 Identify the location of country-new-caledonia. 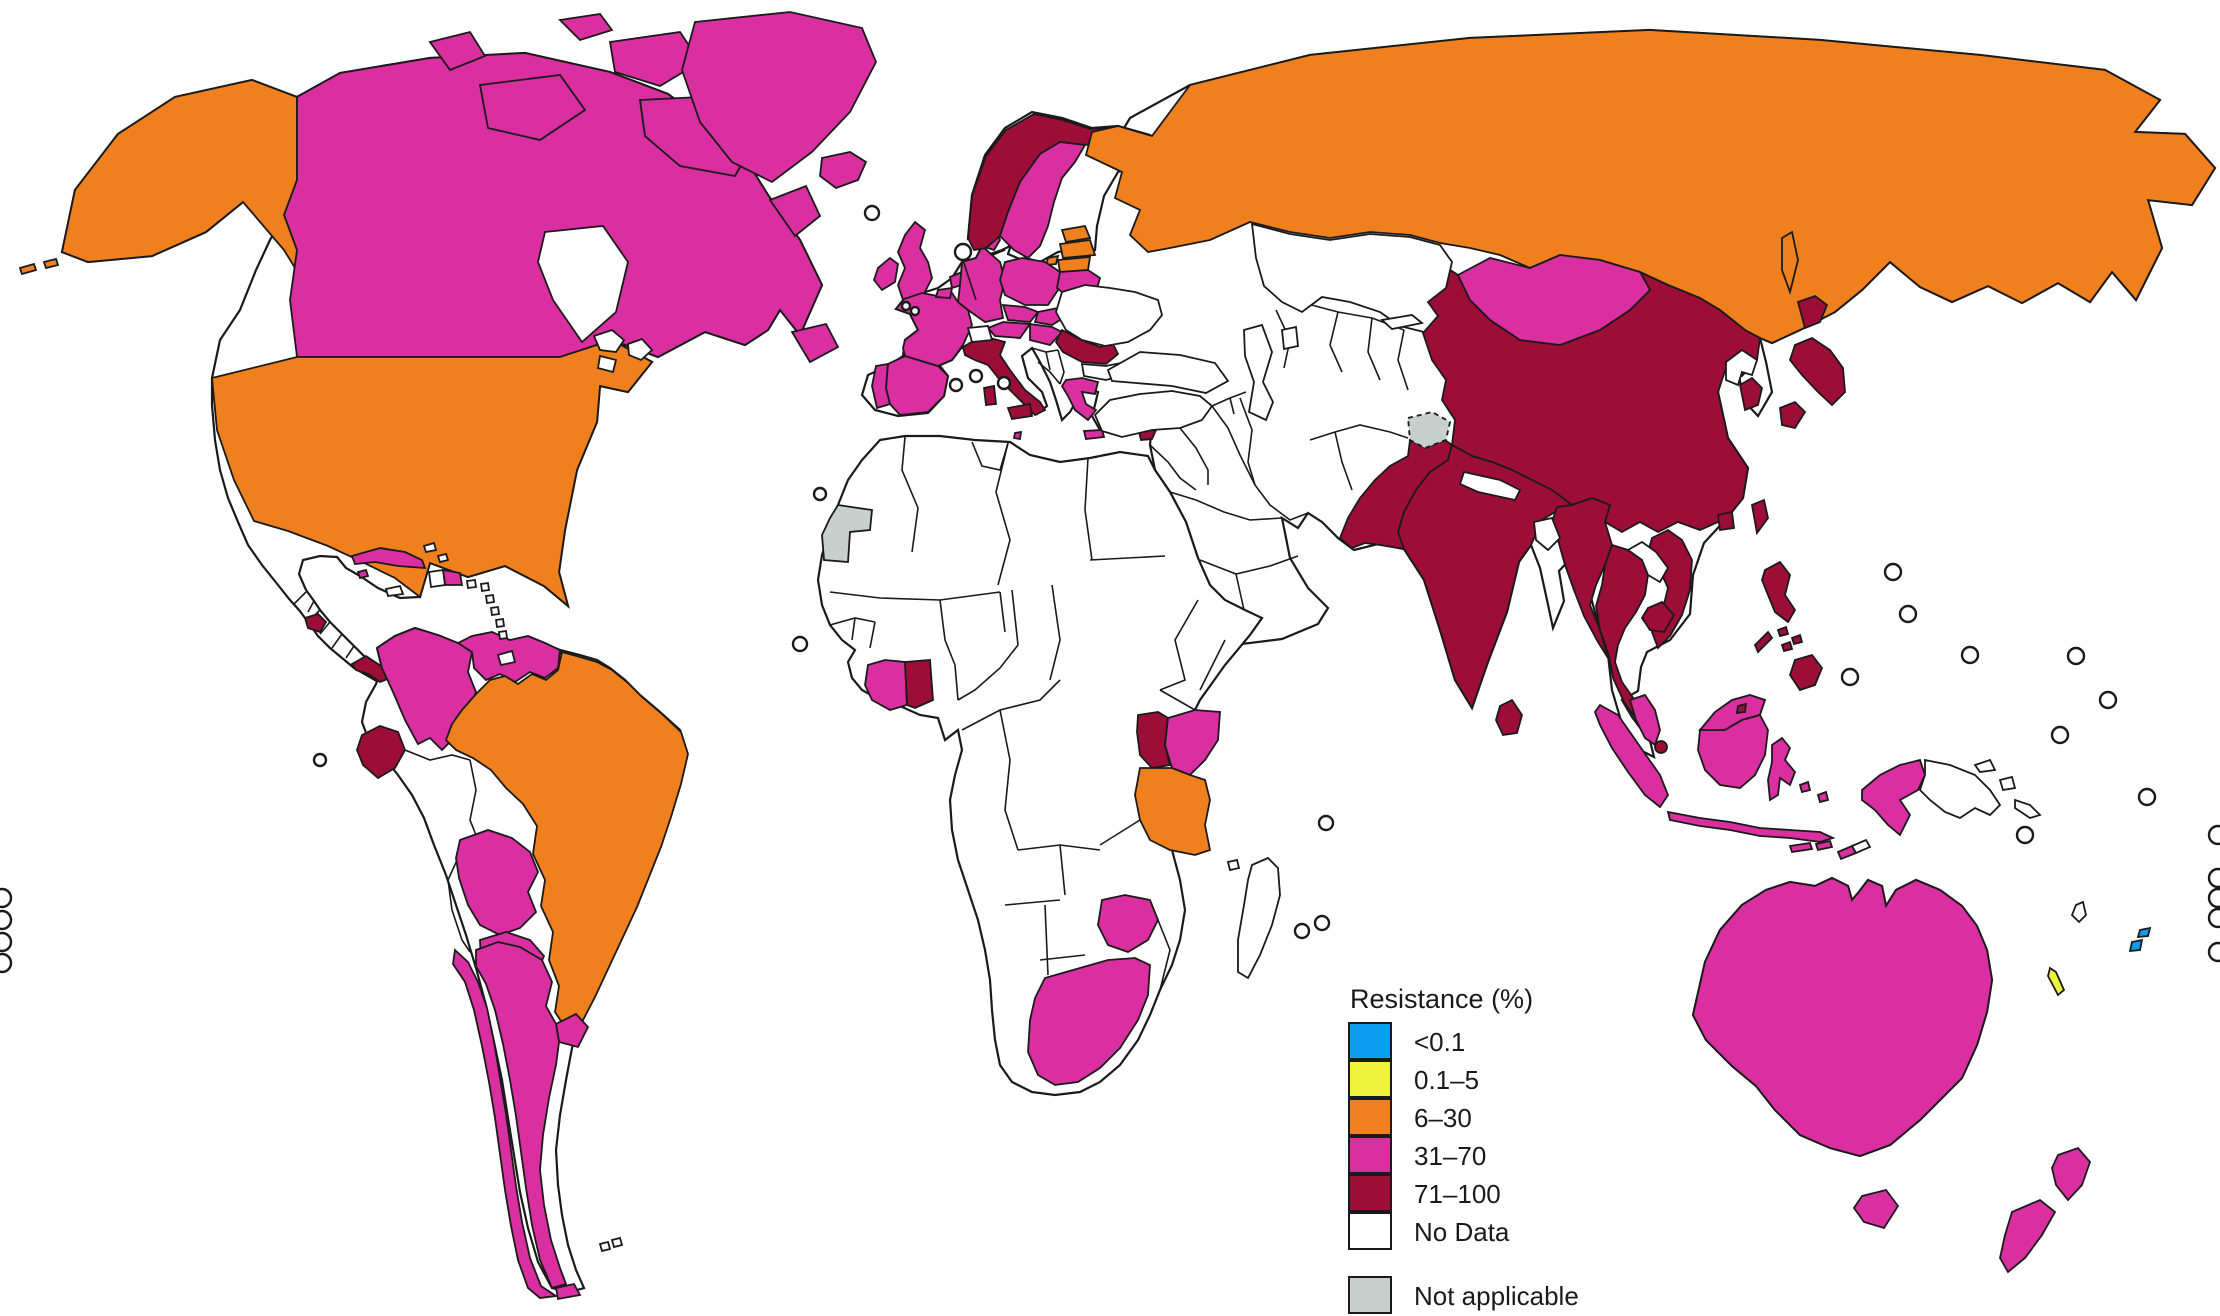
(2056, 981).